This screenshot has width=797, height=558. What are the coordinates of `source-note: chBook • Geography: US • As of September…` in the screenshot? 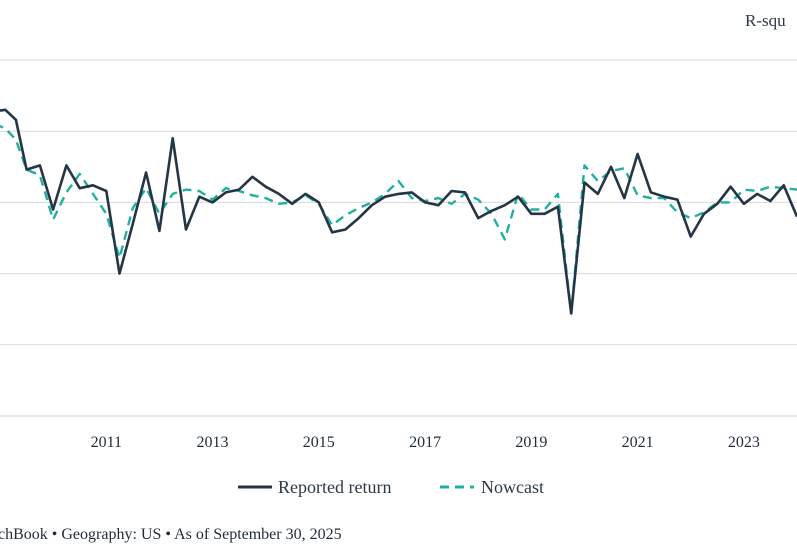 It's located at (171, 534).